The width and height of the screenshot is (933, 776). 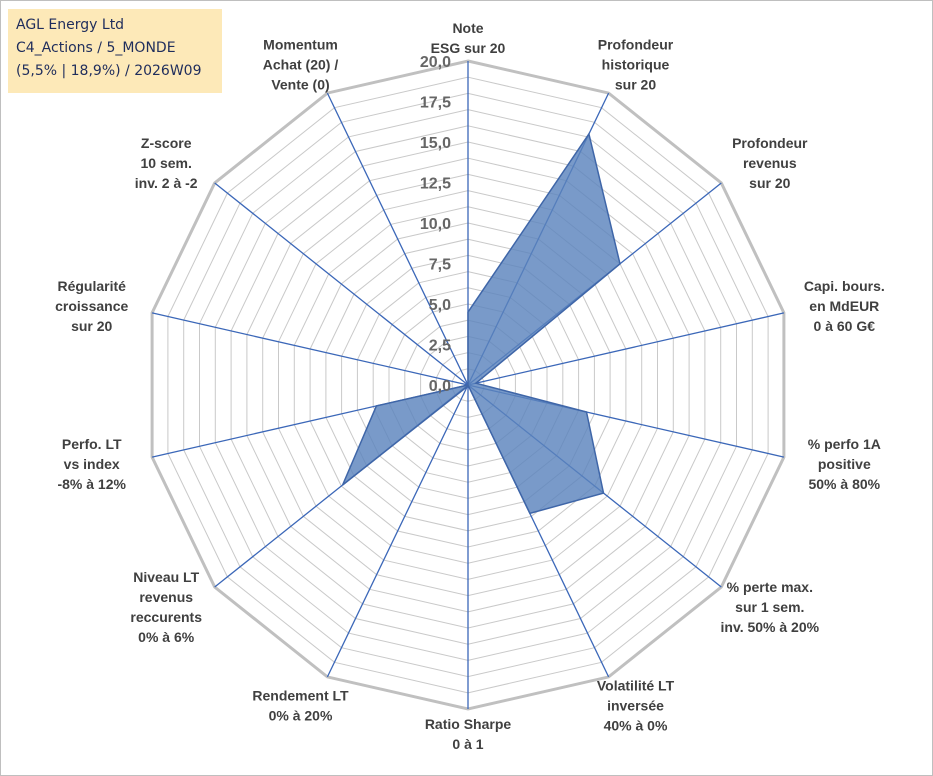 I want to click on axis-label: Niveau LT revenus reccurents 0% à 6%, so click(x=166, y=607).